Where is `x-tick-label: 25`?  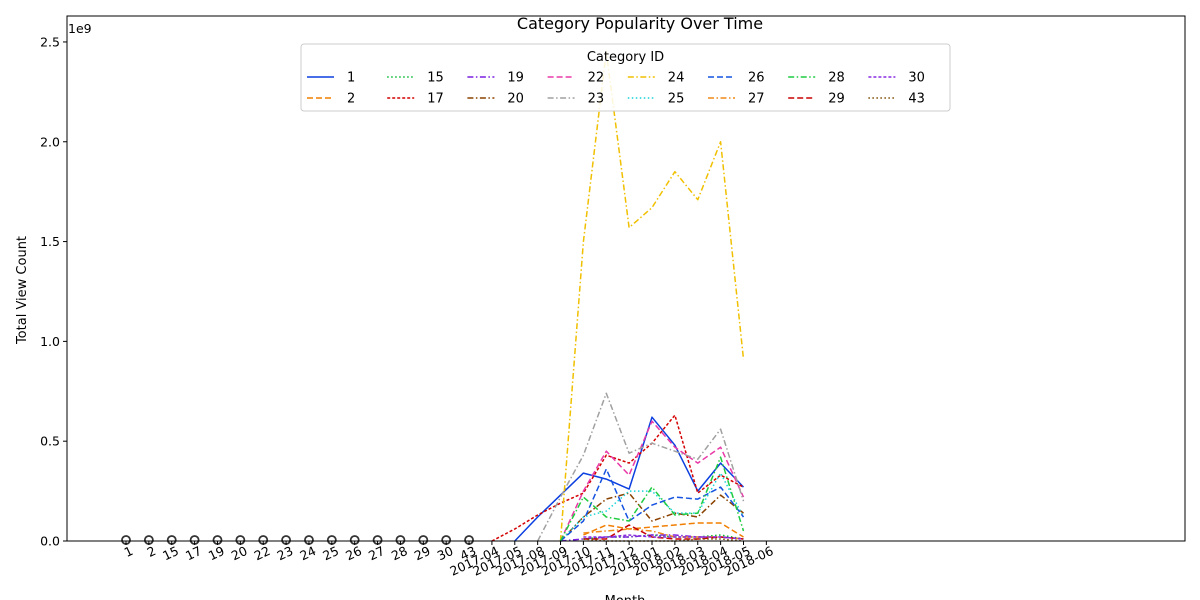
x-tick-label: 25 is located at coordinates (330, 553).